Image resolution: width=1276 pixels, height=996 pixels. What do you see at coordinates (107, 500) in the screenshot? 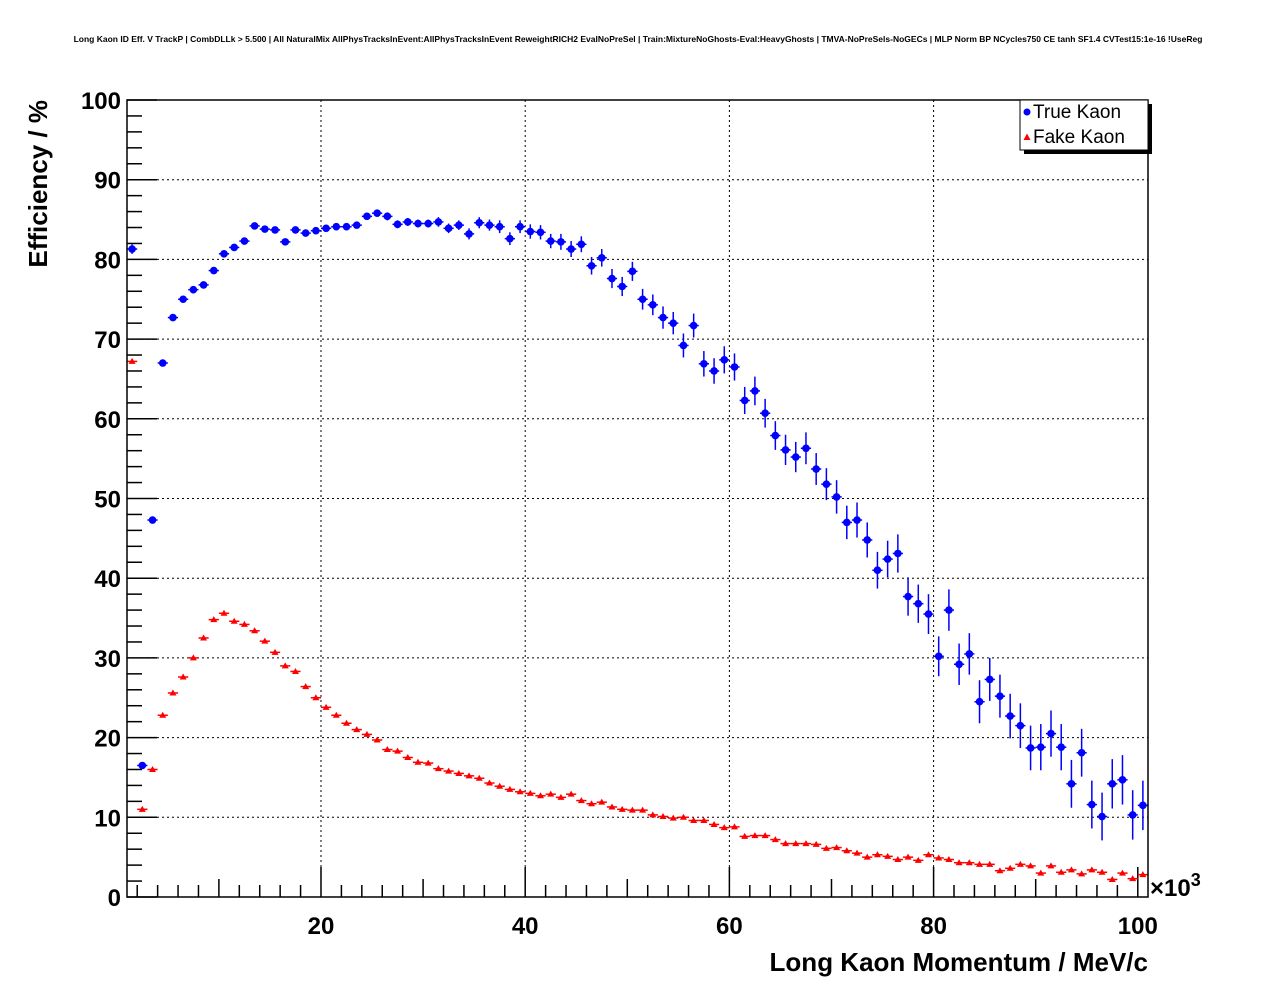
I see `y-tick-label: 50` at bounding box center [107, 500].